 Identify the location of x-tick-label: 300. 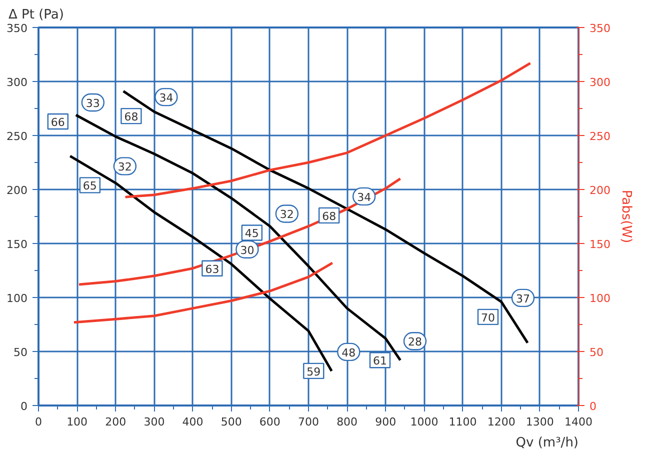
(154, 422).